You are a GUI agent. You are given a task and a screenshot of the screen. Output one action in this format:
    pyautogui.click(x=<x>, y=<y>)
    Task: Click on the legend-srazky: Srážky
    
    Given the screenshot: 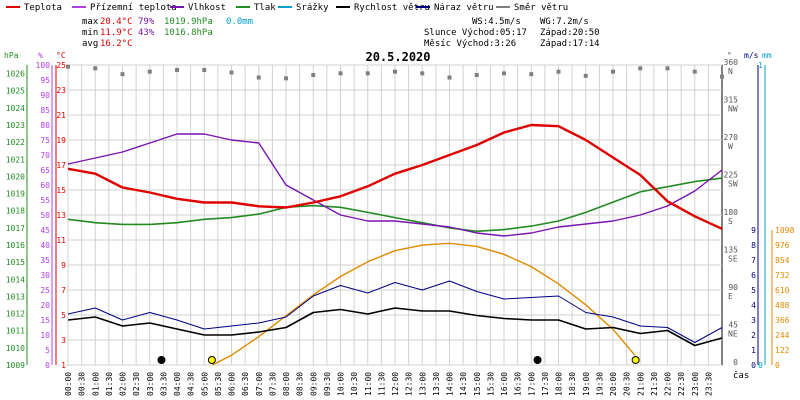 What is the action you would take?
    pyautogui.click(x=312, y=8)
    